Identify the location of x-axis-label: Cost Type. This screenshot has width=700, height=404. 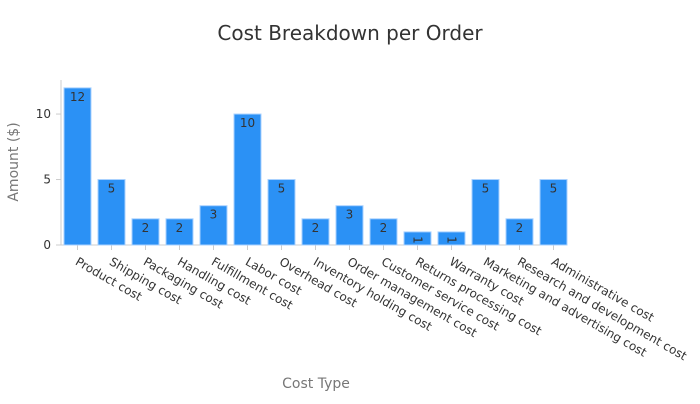
(316, 384).